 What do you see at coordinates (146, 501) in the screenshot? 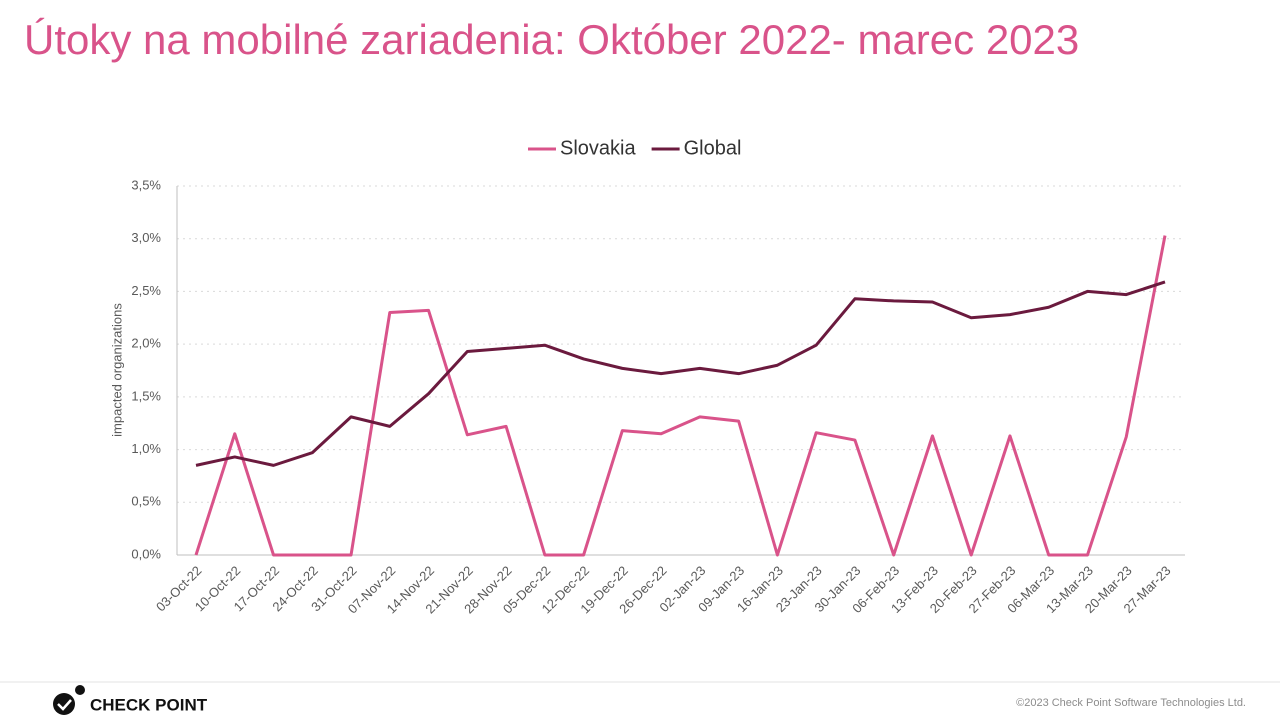
I see `y-tick-label: 0,5%` at bounding box center [146, 501].